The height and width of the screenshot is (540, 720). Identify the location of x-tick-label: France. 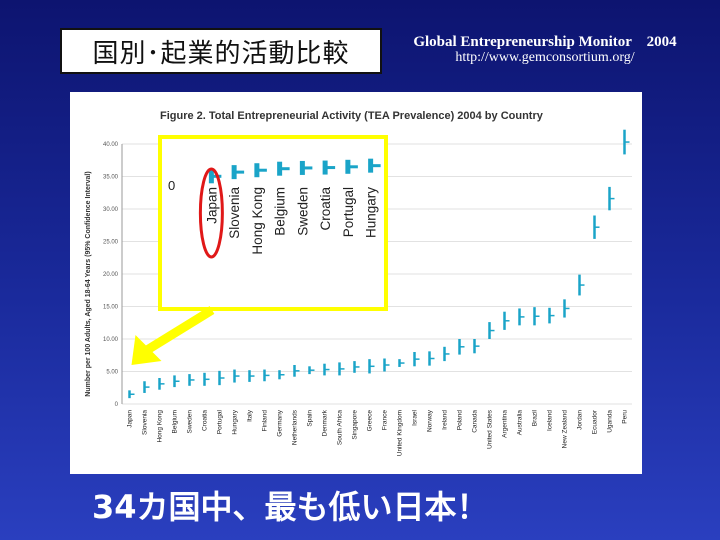
(385, 420).